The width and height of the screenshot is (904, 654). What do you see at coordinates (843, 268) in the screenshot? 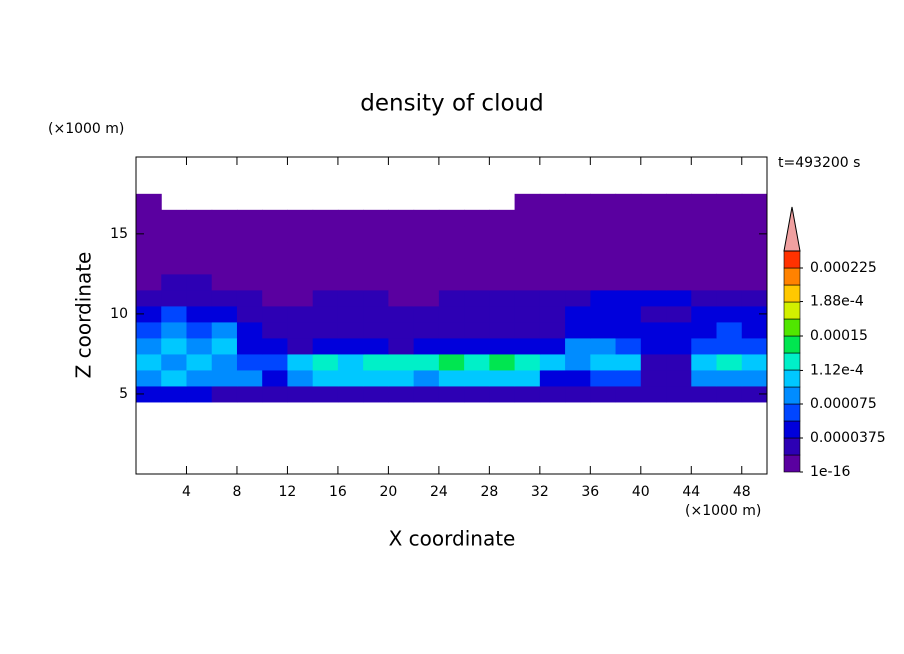
I see `colorbar-label: 0.000225` at bounding box center [843, 268].